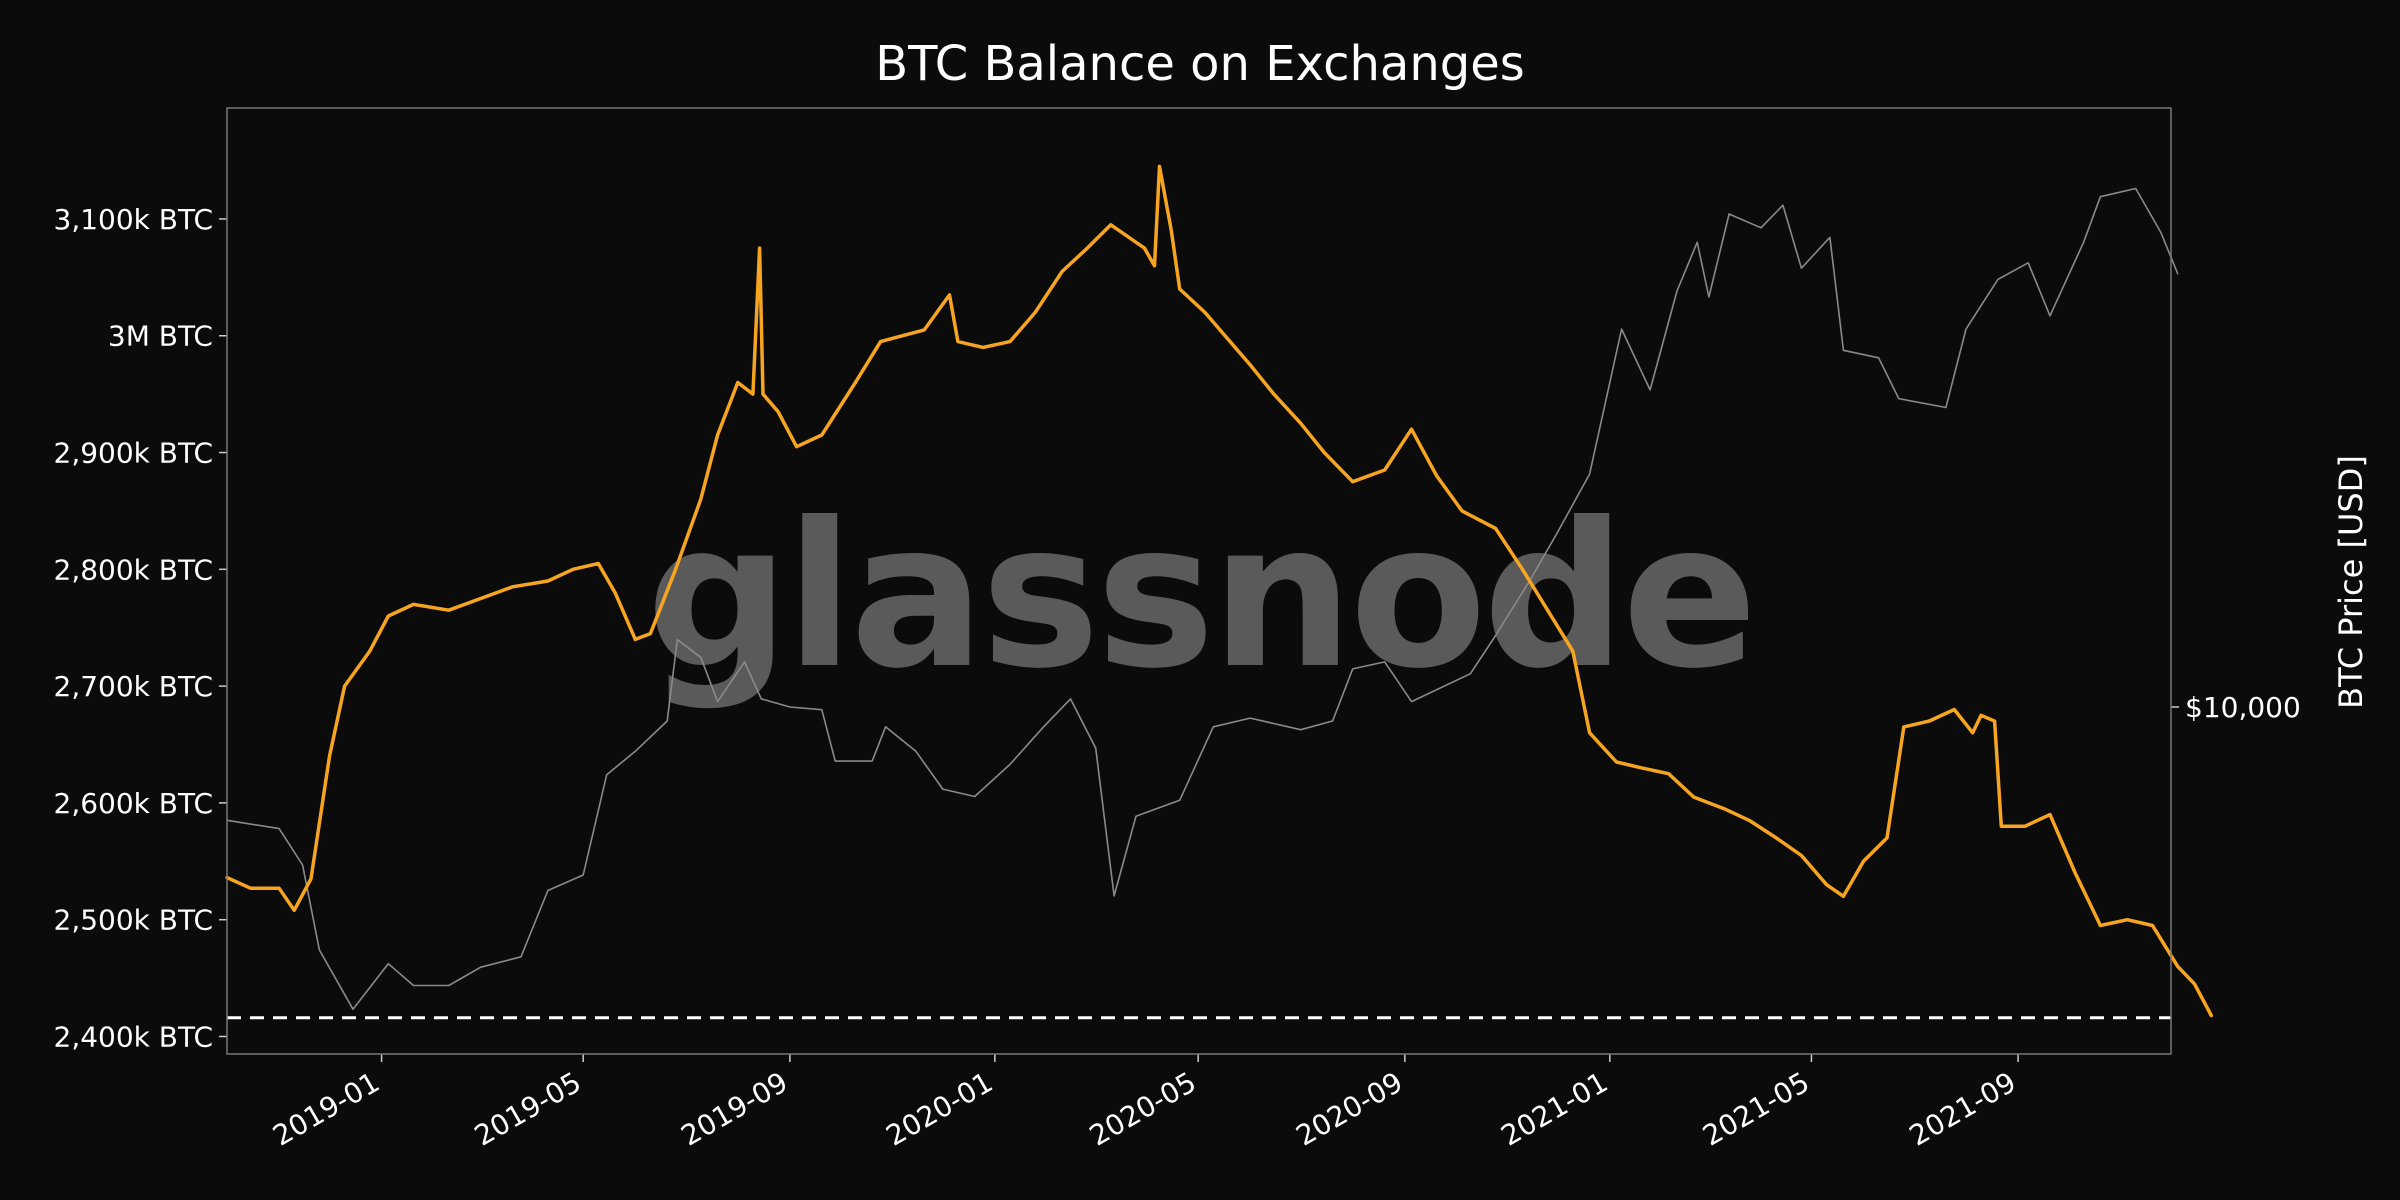 The width and height of the screenshot is (2400, 1200). Describe the element at coordinates (1200, 64) in the screenshot. I see `chart-title: BTC Balance on Exchanges` at that location.